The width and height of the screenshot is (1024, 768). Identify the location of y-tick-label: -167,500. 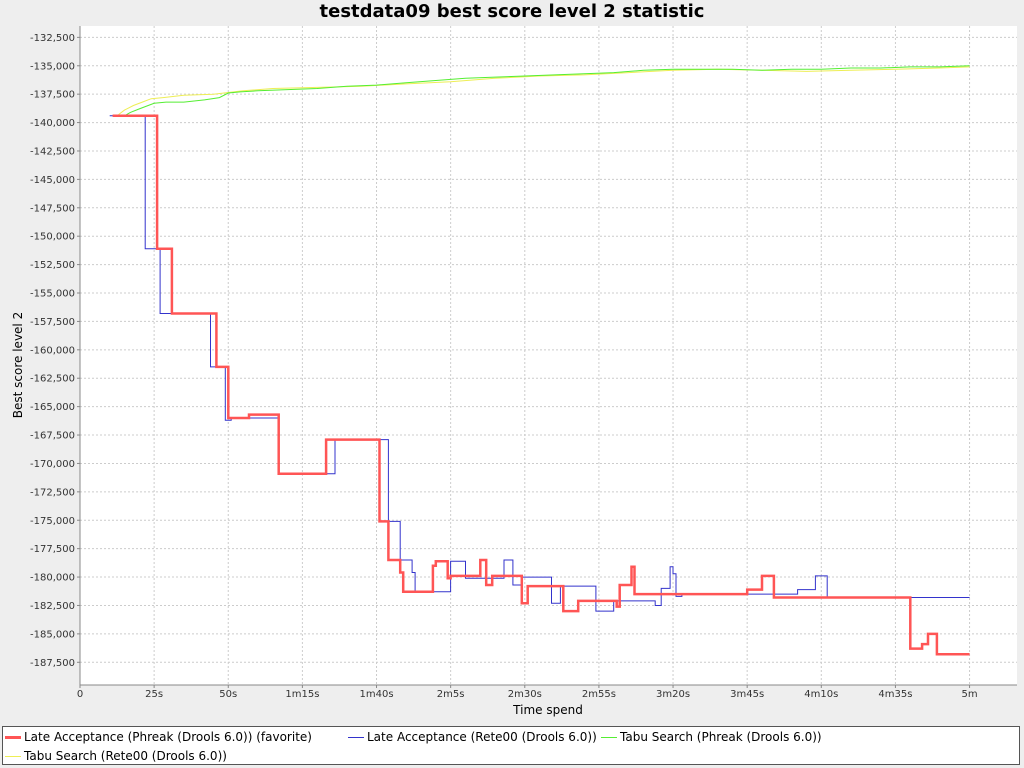
(52, 436).